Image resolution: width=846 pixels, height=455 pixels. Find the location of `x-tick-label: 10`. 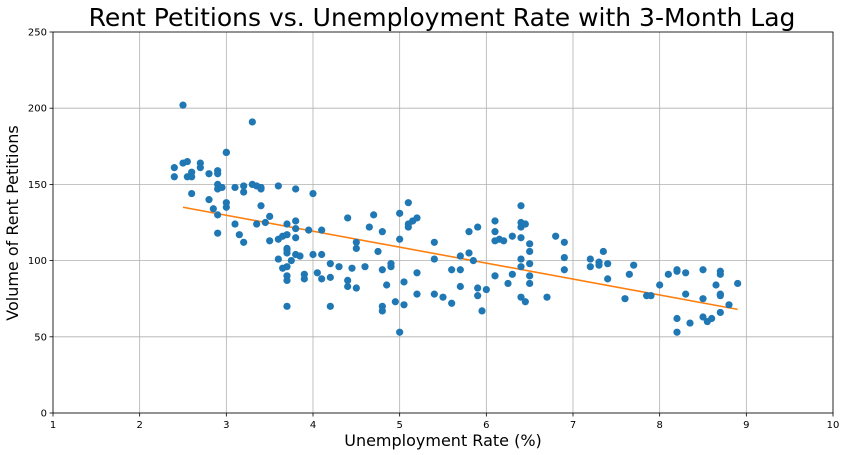

x-tick-label: 10 is located at coordinates (833, 425).